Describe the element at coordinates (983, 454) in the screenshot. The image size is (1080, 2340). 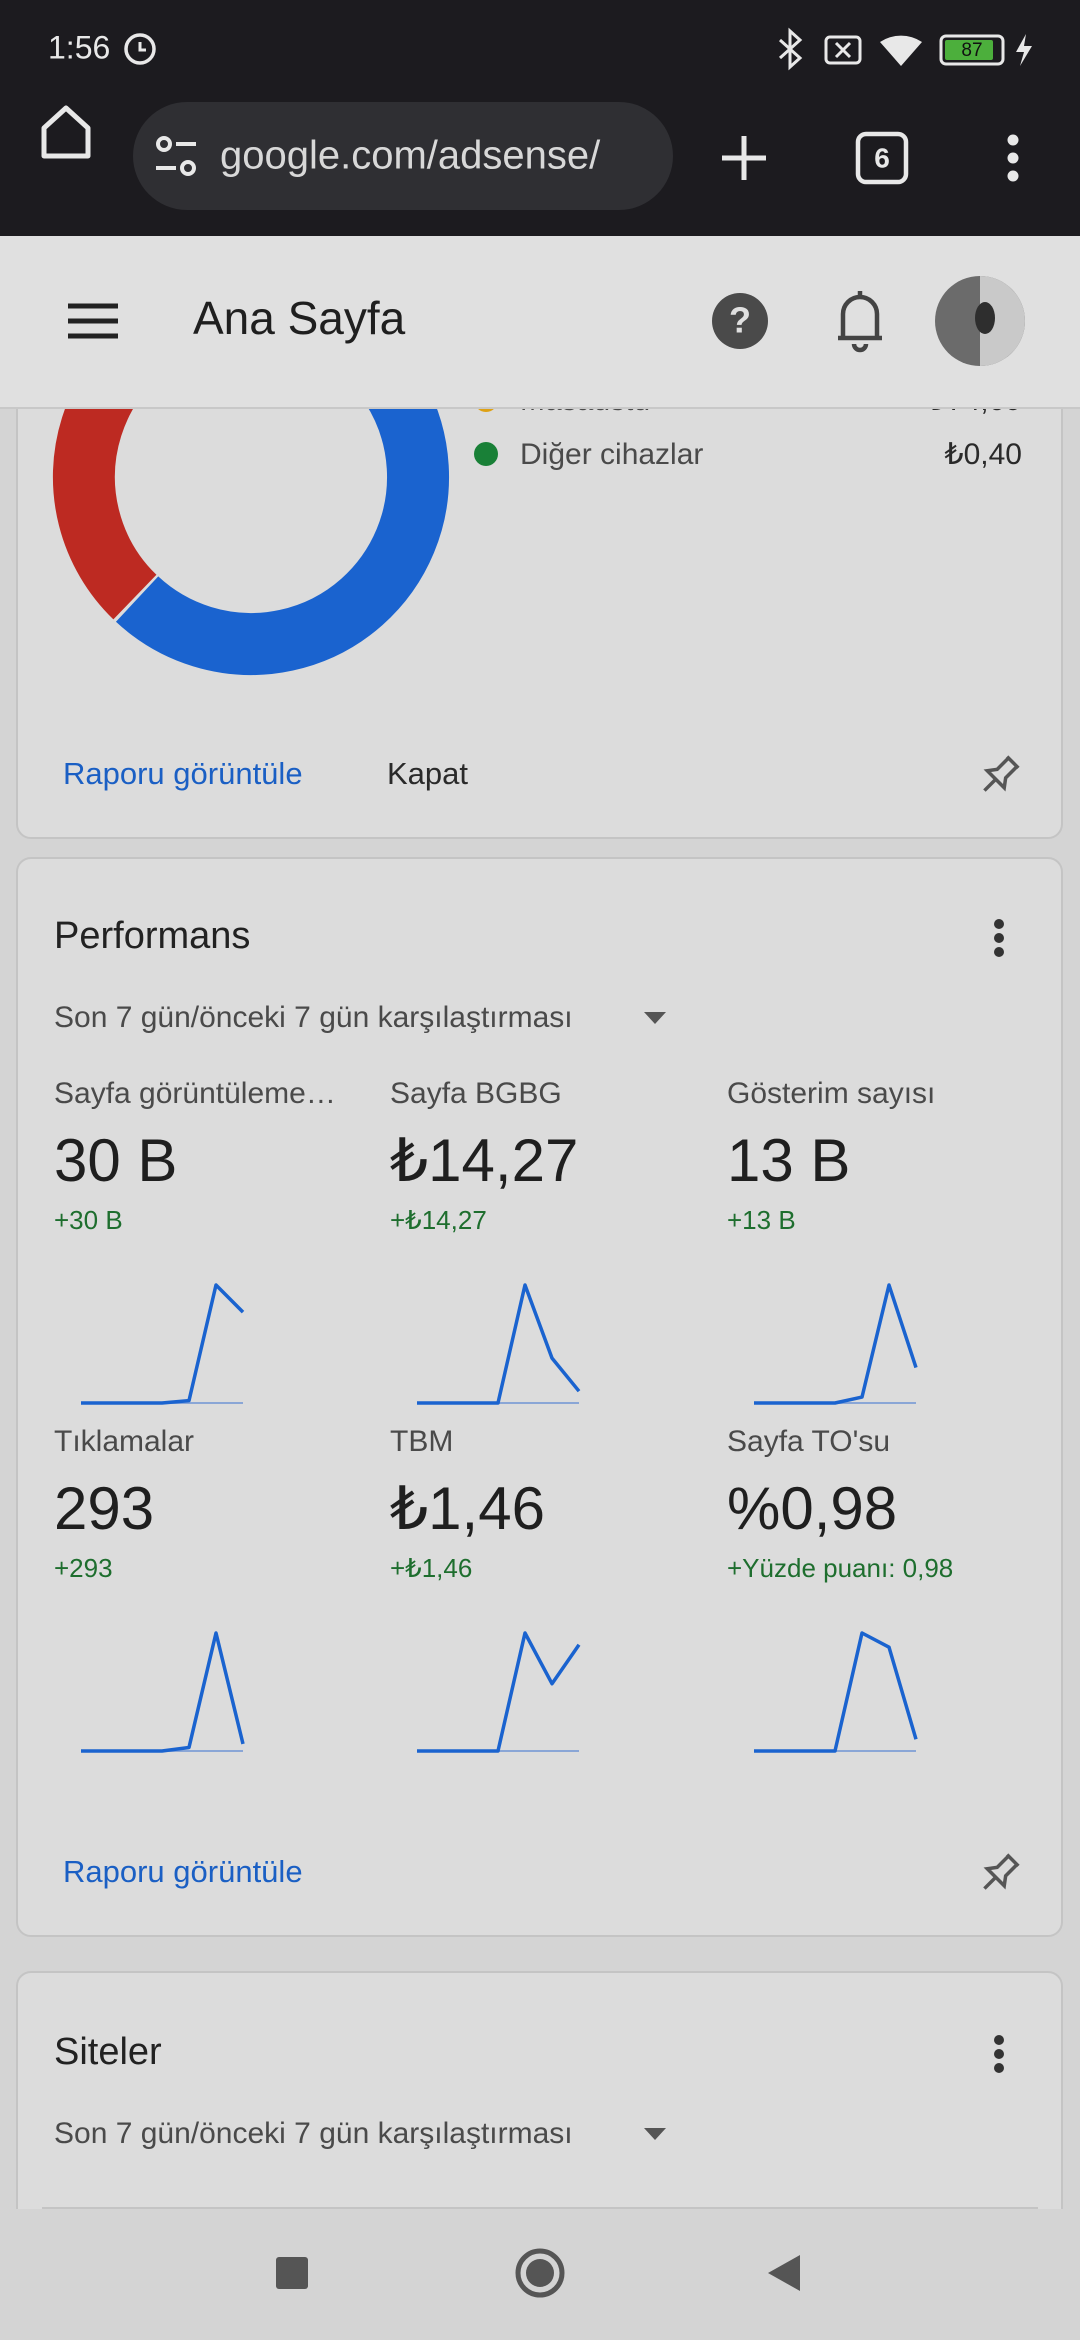
I see `legend-value: ₺0,40` at that location.